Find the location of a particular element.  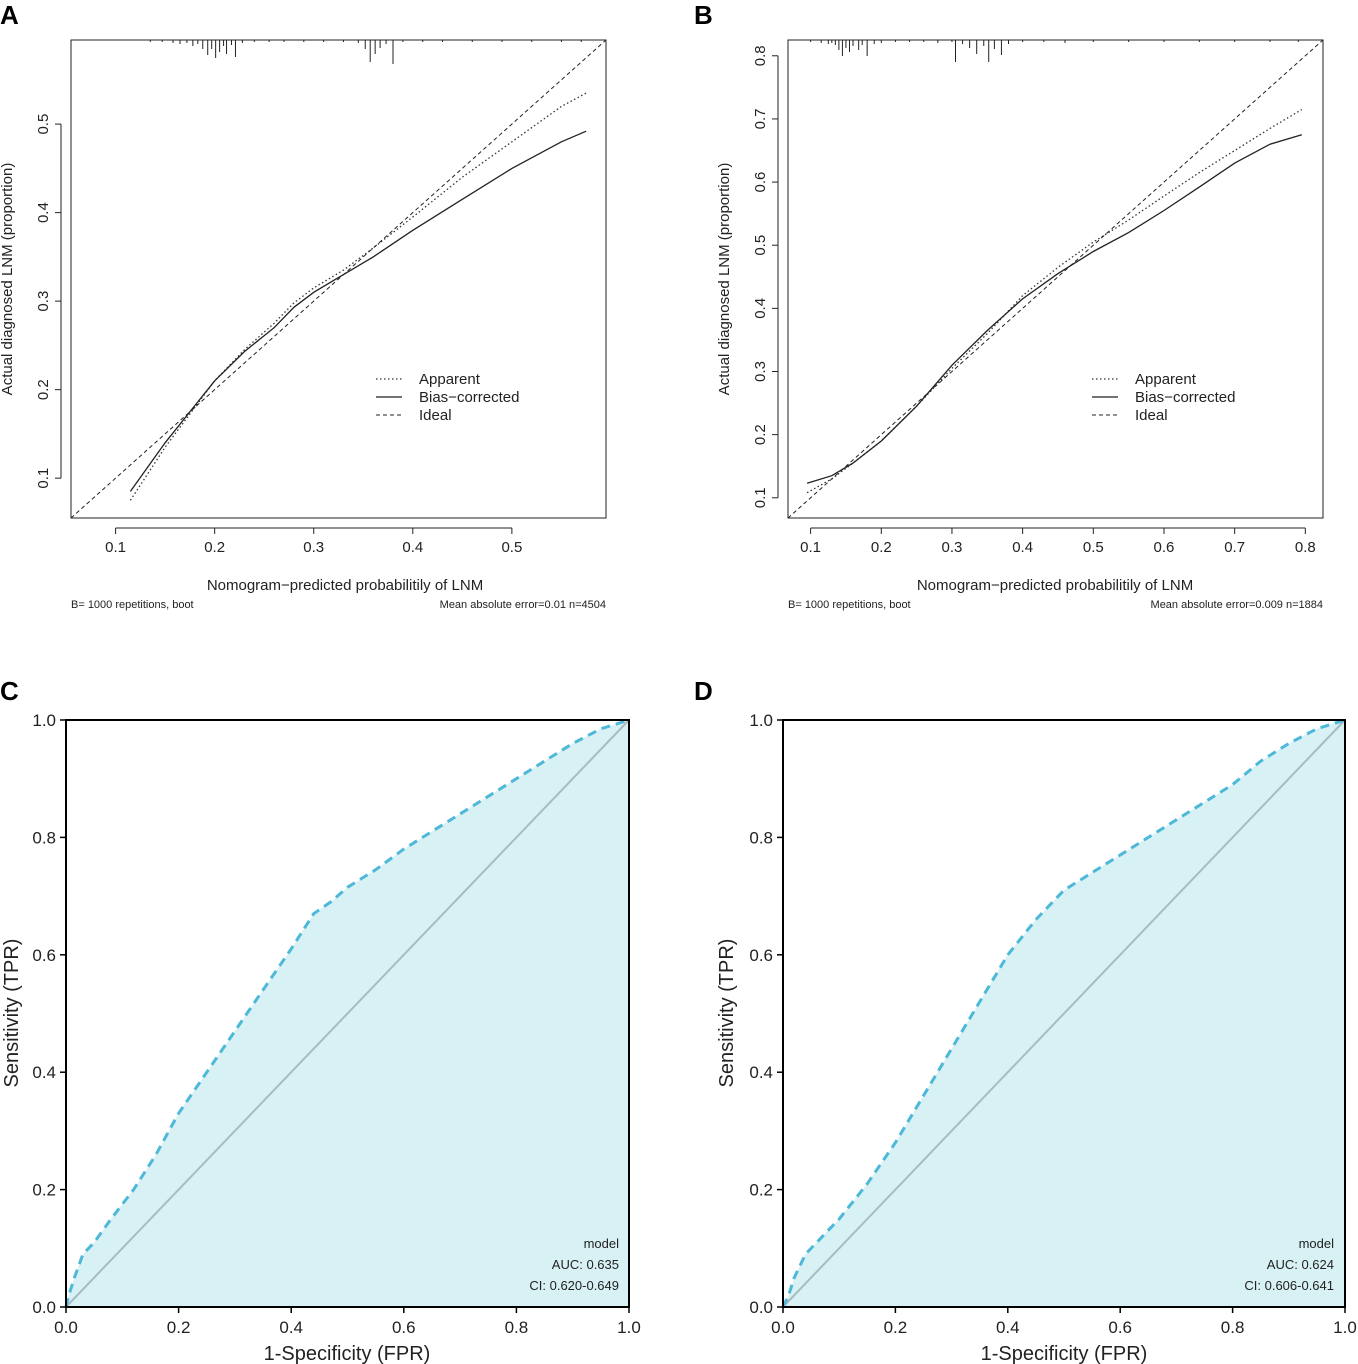

legend-a: Apparent Bias−corrected Ideal is located at coordinates (447, 397).